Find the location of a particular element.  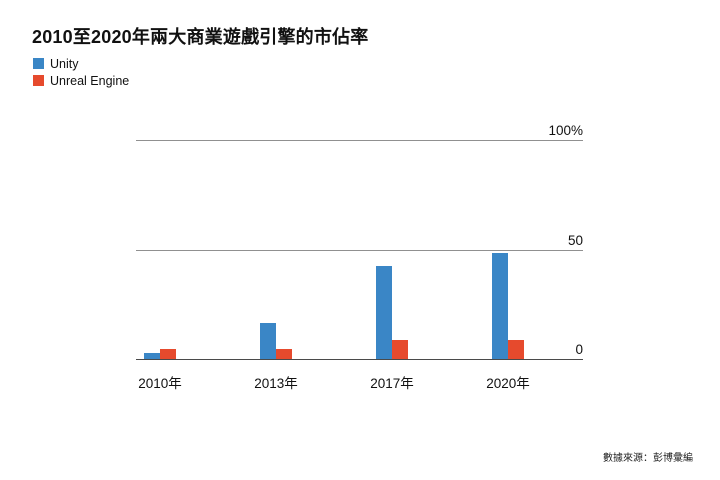

bar-group-2017年 is located at coordinates (392, 250).